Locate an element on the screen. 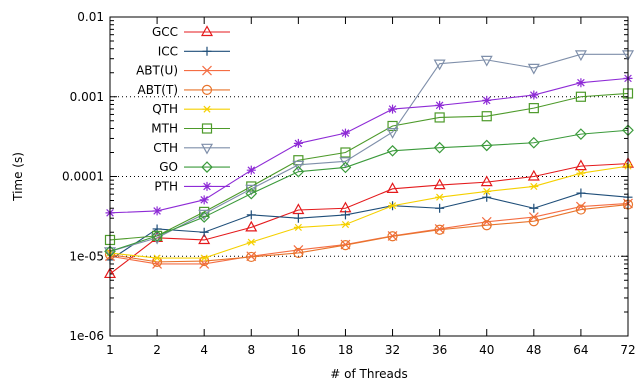  x-tick-label: 16 is located at coordinates (298, 350).